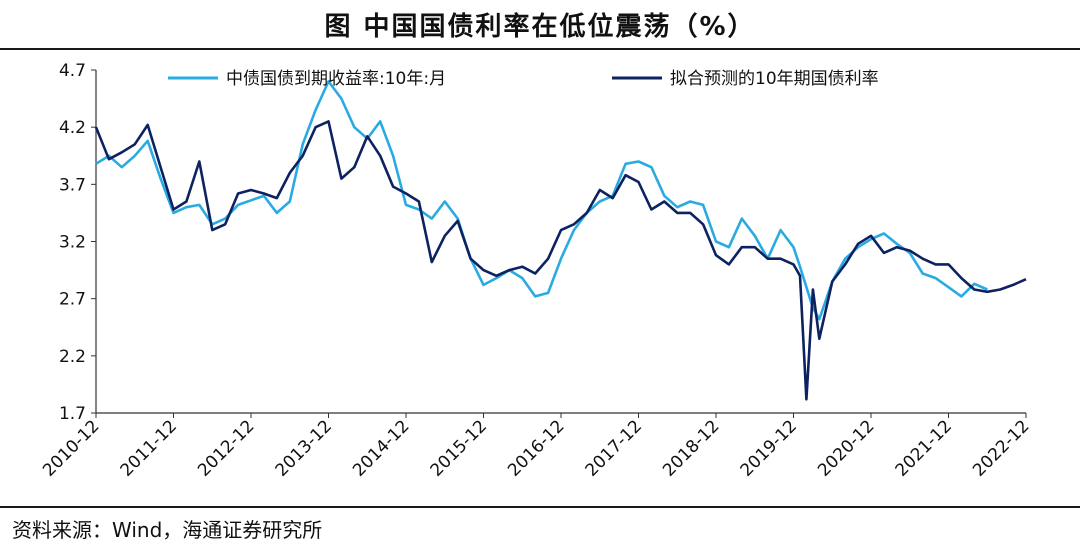 The height and width of the screenshot is (548, 1080). I want to click on x-tick-label: 2011-12, so click(149, 448).